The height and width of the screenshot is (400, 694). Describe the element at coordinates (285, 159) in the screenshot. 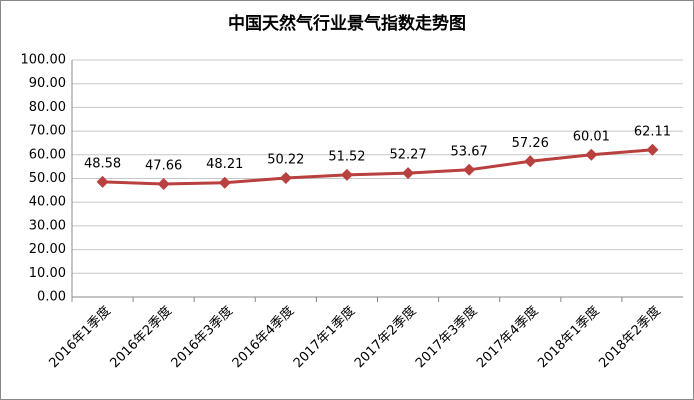

I see `data-label: 50.22` at that location.